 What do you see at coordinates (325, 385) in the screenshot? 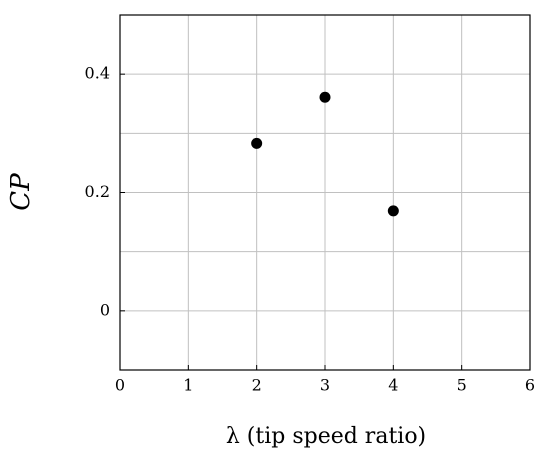
I see `x-tick-label: 3` at bounding box center [325, 385].